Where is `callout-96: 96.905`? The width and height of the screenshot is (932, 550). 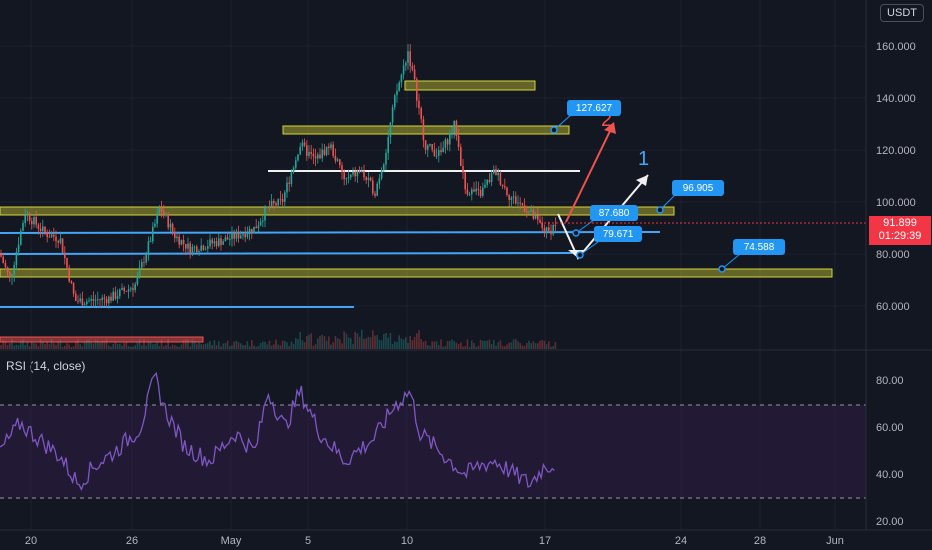
callout-96: 96.905 is located at coordinates (690, 197).